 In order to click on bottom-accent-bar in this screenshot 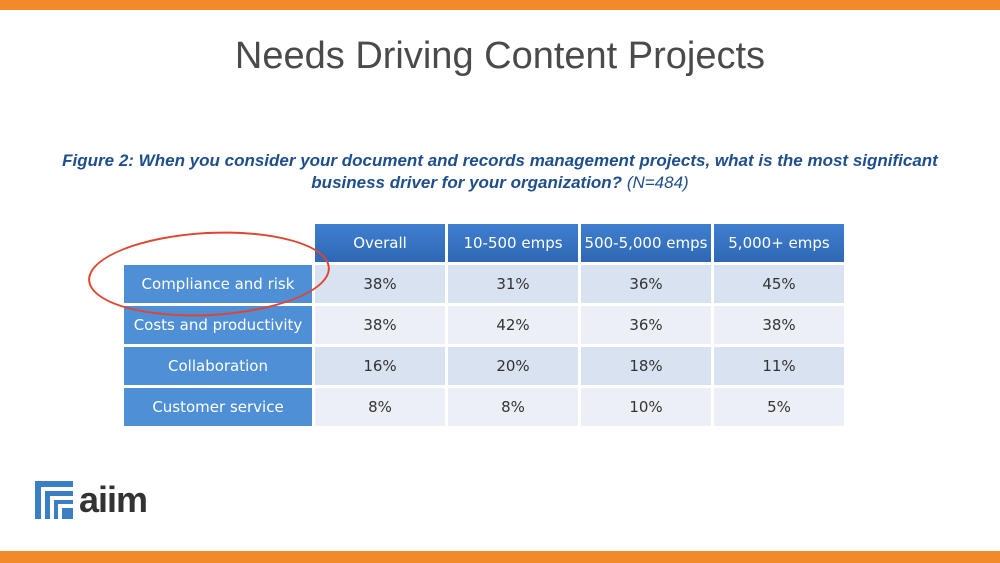, I will do `click(500, 557)`.